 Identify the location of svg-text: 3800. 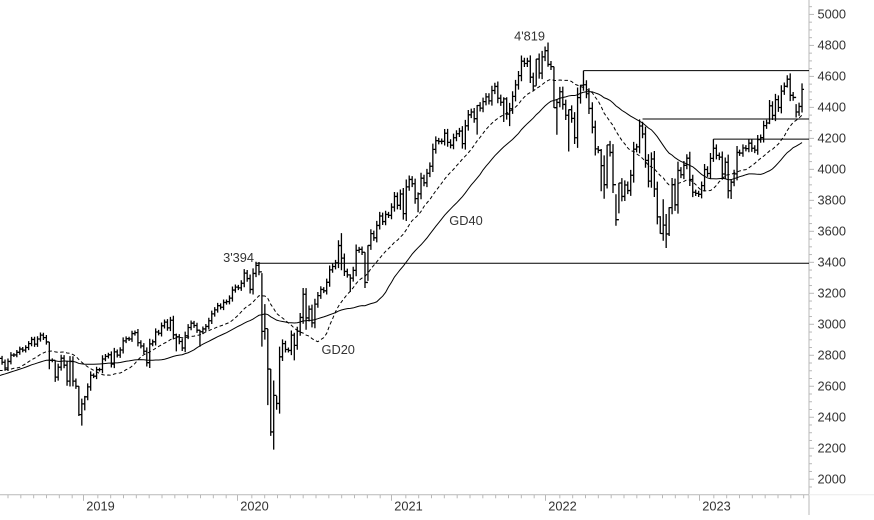
(832, 200).